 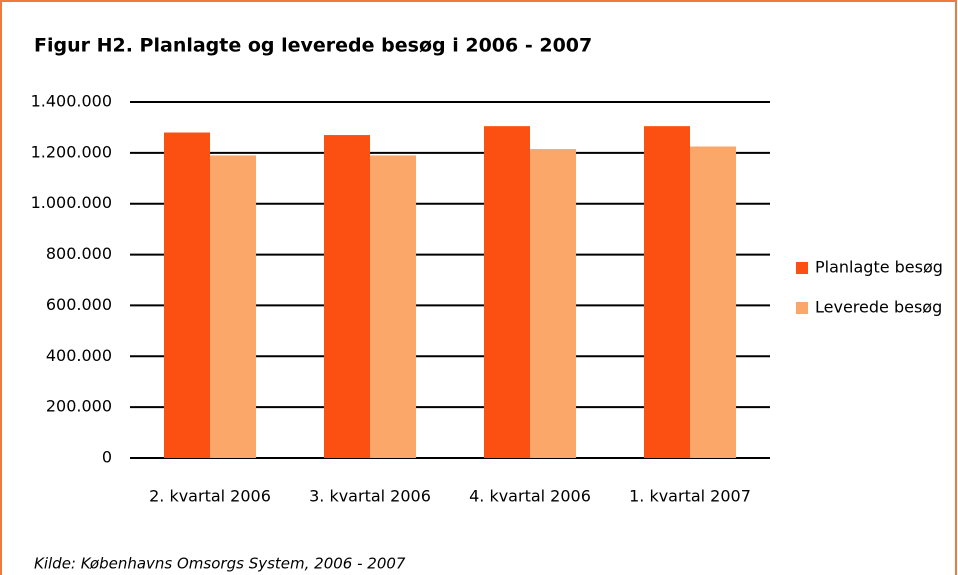 I want to click on y-tick-label: 600.000, so click(x=79, y=304).